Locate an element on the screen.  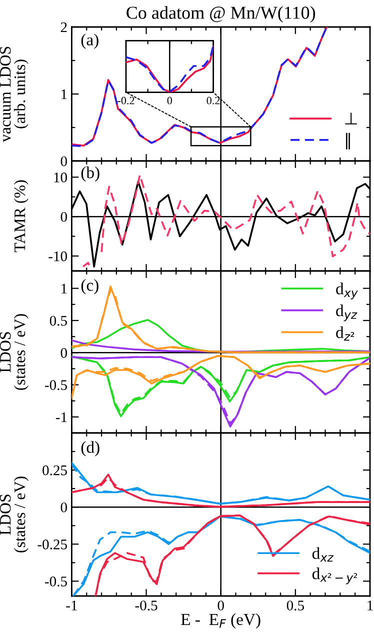
x-tick-label: 1 is located at coordinates (370, 605).